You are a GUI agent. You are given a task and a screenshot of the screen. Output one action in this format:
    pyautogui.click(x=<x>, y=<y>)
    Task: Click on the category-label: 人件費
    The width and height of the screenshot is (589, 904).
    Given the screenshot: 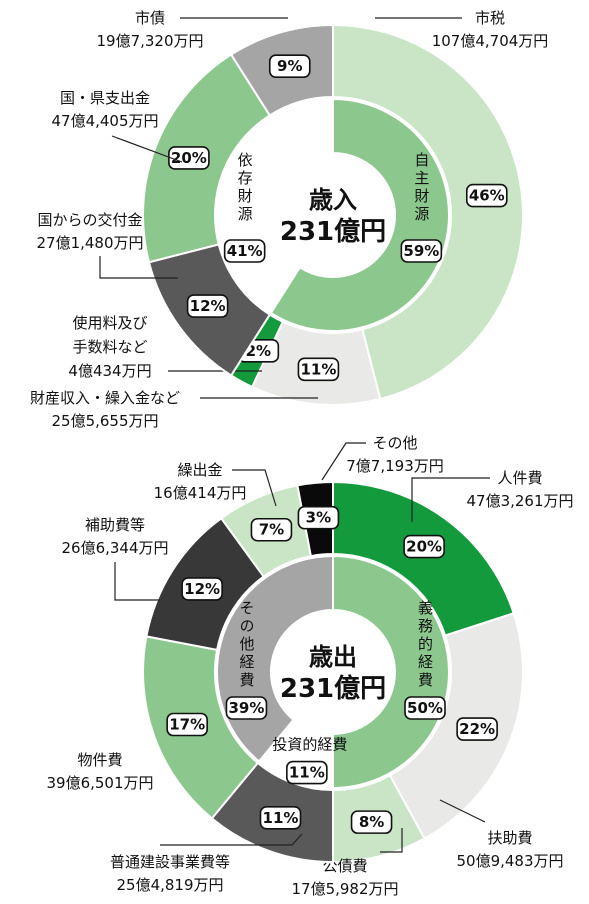 What is the action you would take?
    pyautogui.click(x=519, y=478)
    